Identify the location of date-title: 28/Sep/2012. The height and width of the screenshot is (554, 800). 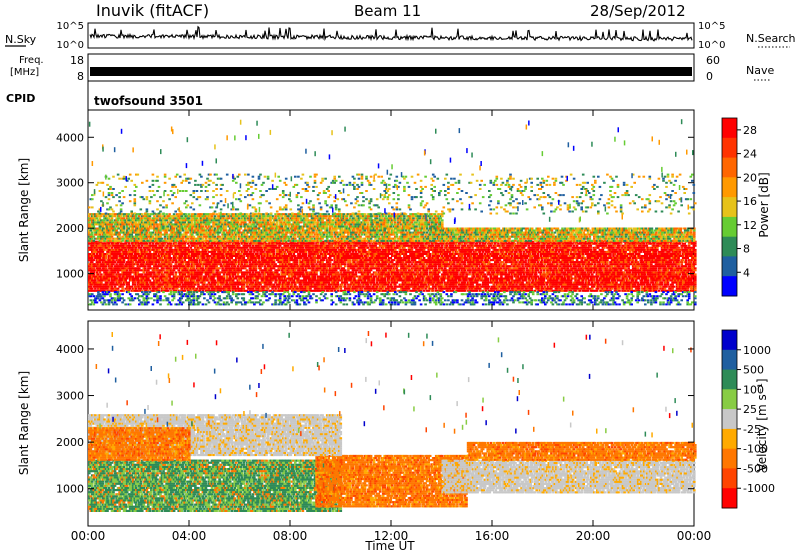
(638, 11).